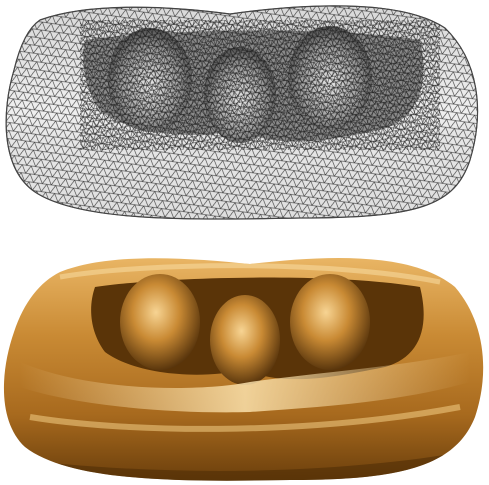 This screenshot has width=489, height=485. I want to click on shaded-bump-center, so click(245, 340).